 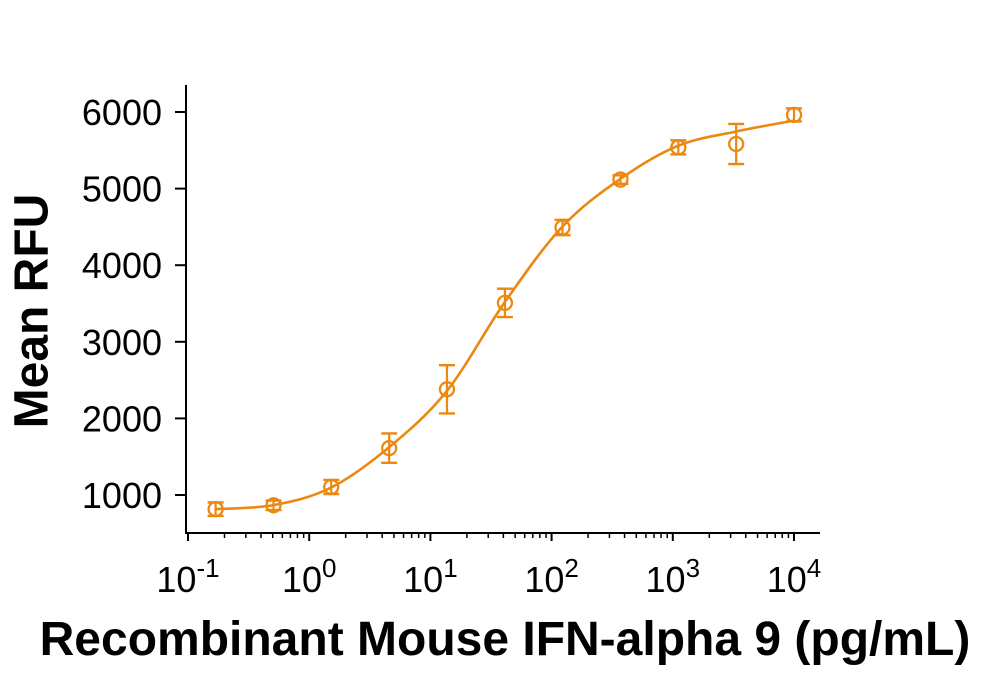 I want to click on x-tick-label: 10¹, so click(x=430, y=576).